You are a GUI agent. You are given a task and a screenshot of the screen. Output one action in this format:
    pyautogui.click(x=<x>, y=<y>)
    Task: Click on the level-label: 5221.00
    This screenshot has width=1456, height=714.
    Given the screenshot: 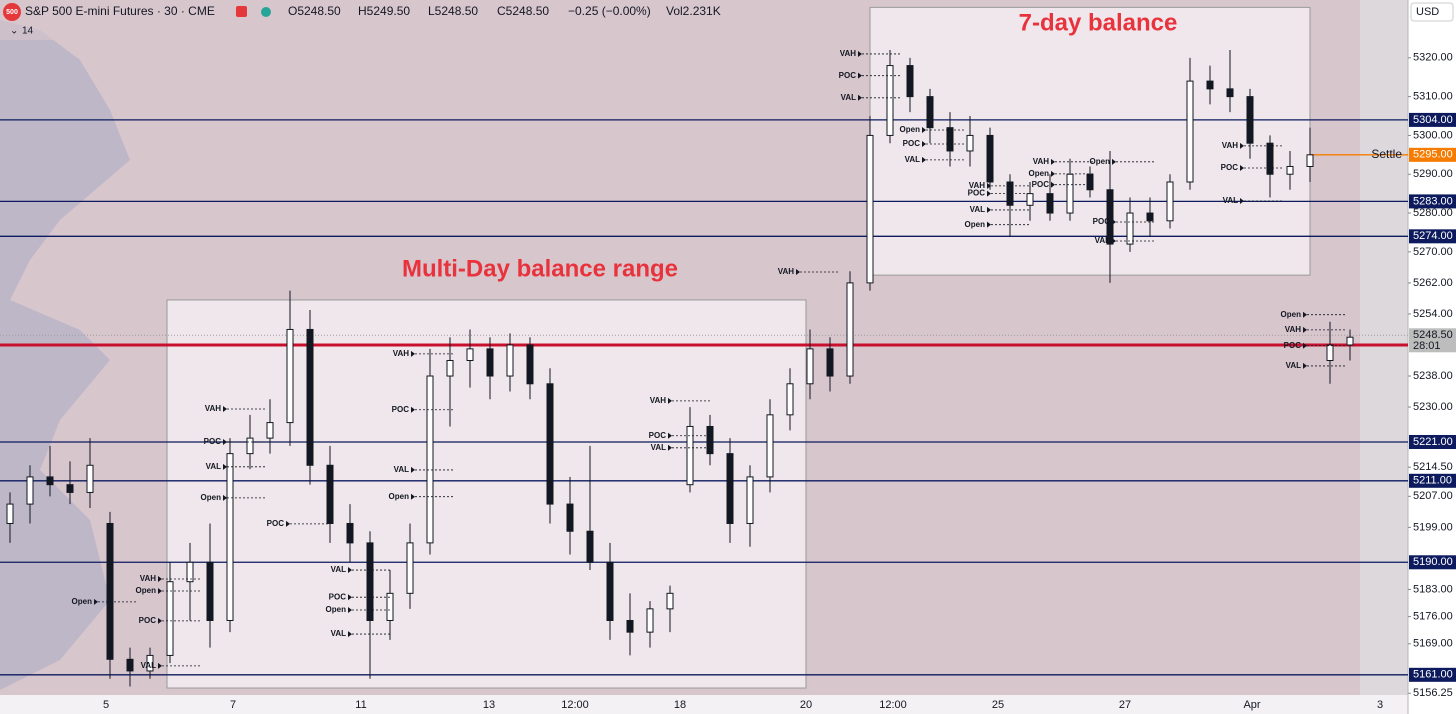 What is the action you would take?
    pyautogui.click(x=1433, y=442)
    